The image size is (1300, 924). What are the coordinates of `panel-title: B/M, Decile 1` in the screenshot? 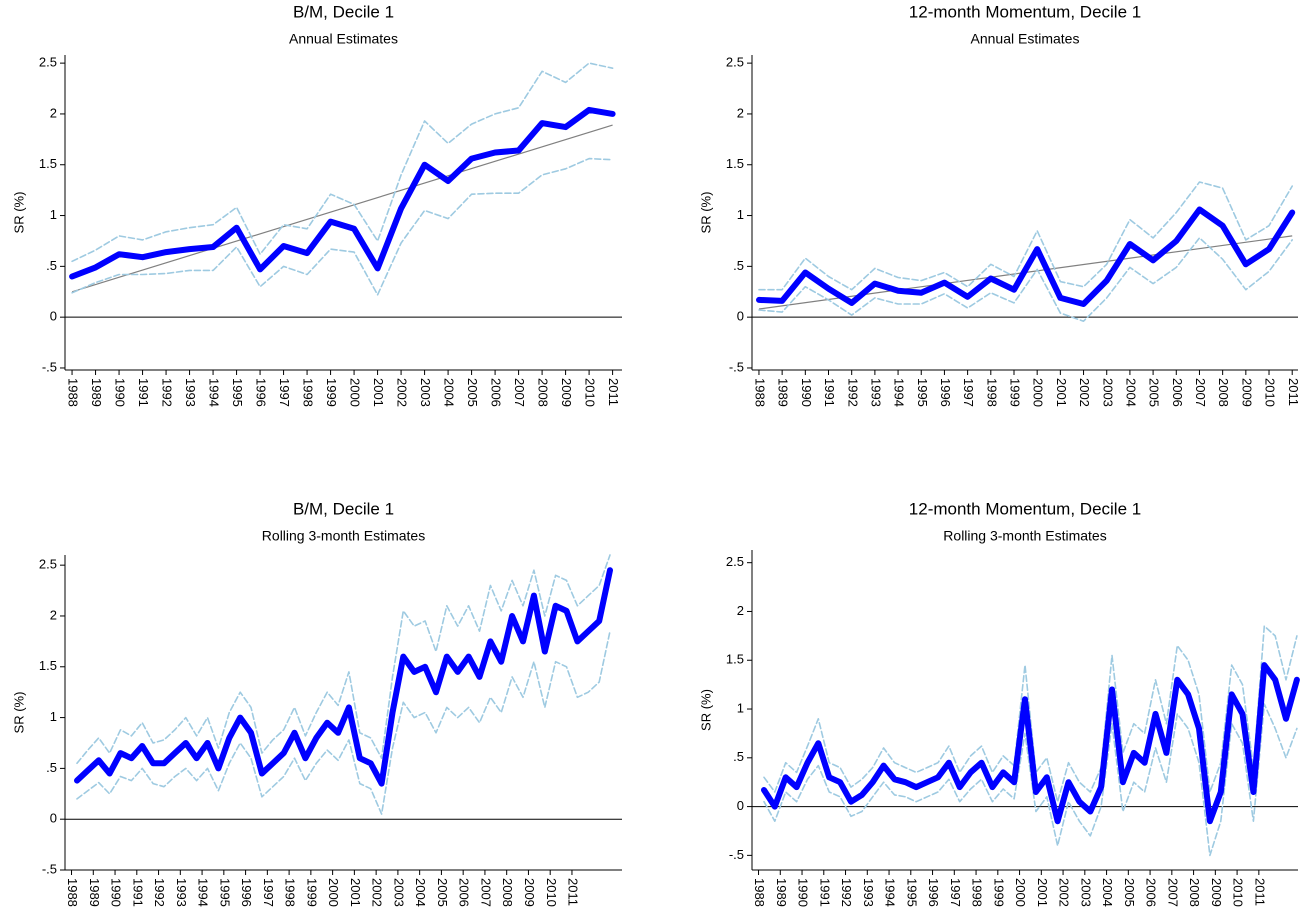 It's located at (343, 11).